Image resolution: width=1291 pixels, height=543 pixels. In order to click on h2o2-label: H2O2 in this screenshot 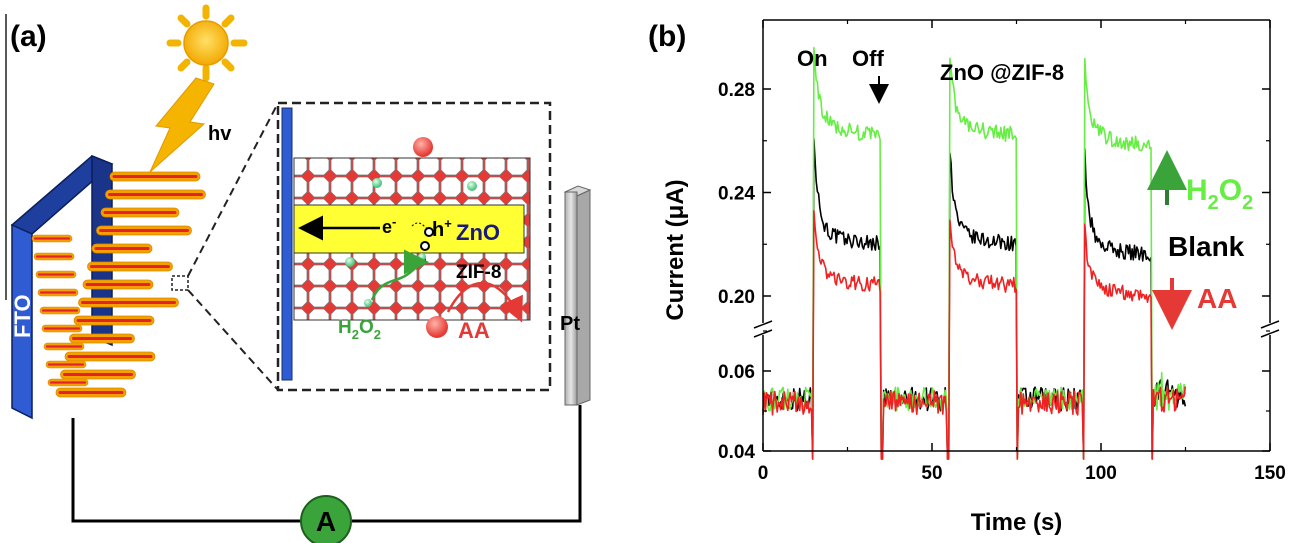, I will do `click(1219, 194)`.